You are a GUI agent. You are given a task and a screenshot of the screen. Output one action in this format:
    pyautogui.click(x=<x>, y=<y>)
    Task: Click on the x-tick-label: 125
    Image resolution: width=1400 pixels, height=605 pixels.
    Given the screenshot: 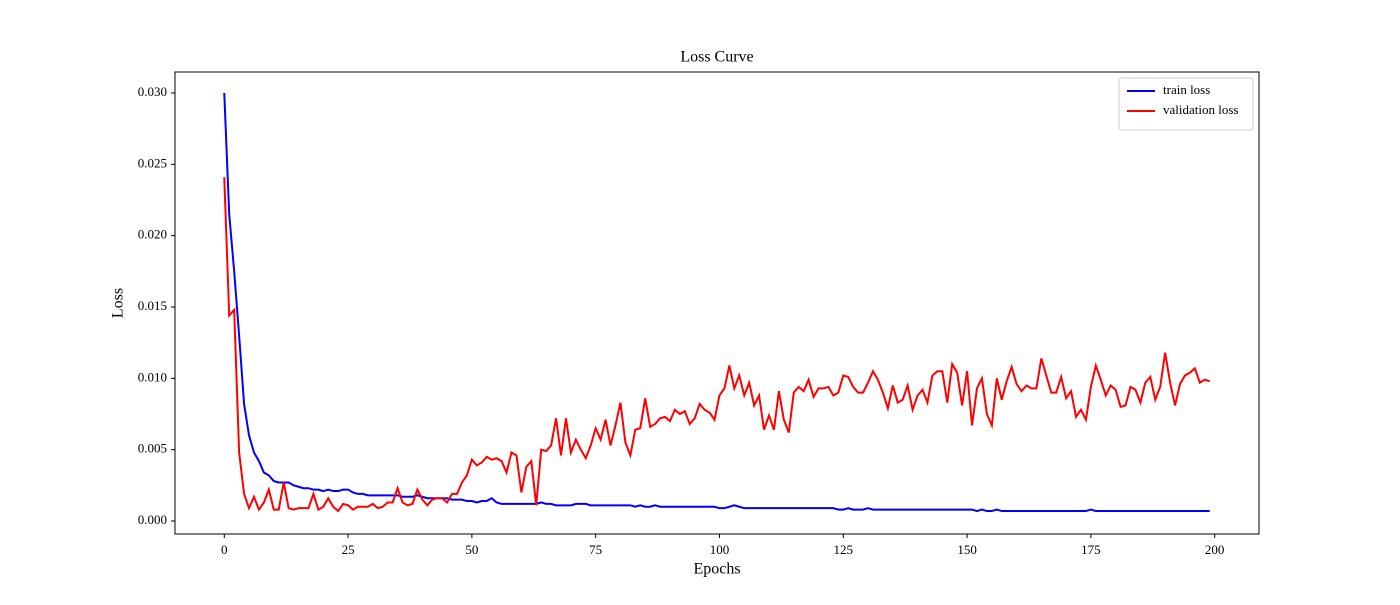 What is the action you would take?
    pyautogui.click(x=844, y=549)
    